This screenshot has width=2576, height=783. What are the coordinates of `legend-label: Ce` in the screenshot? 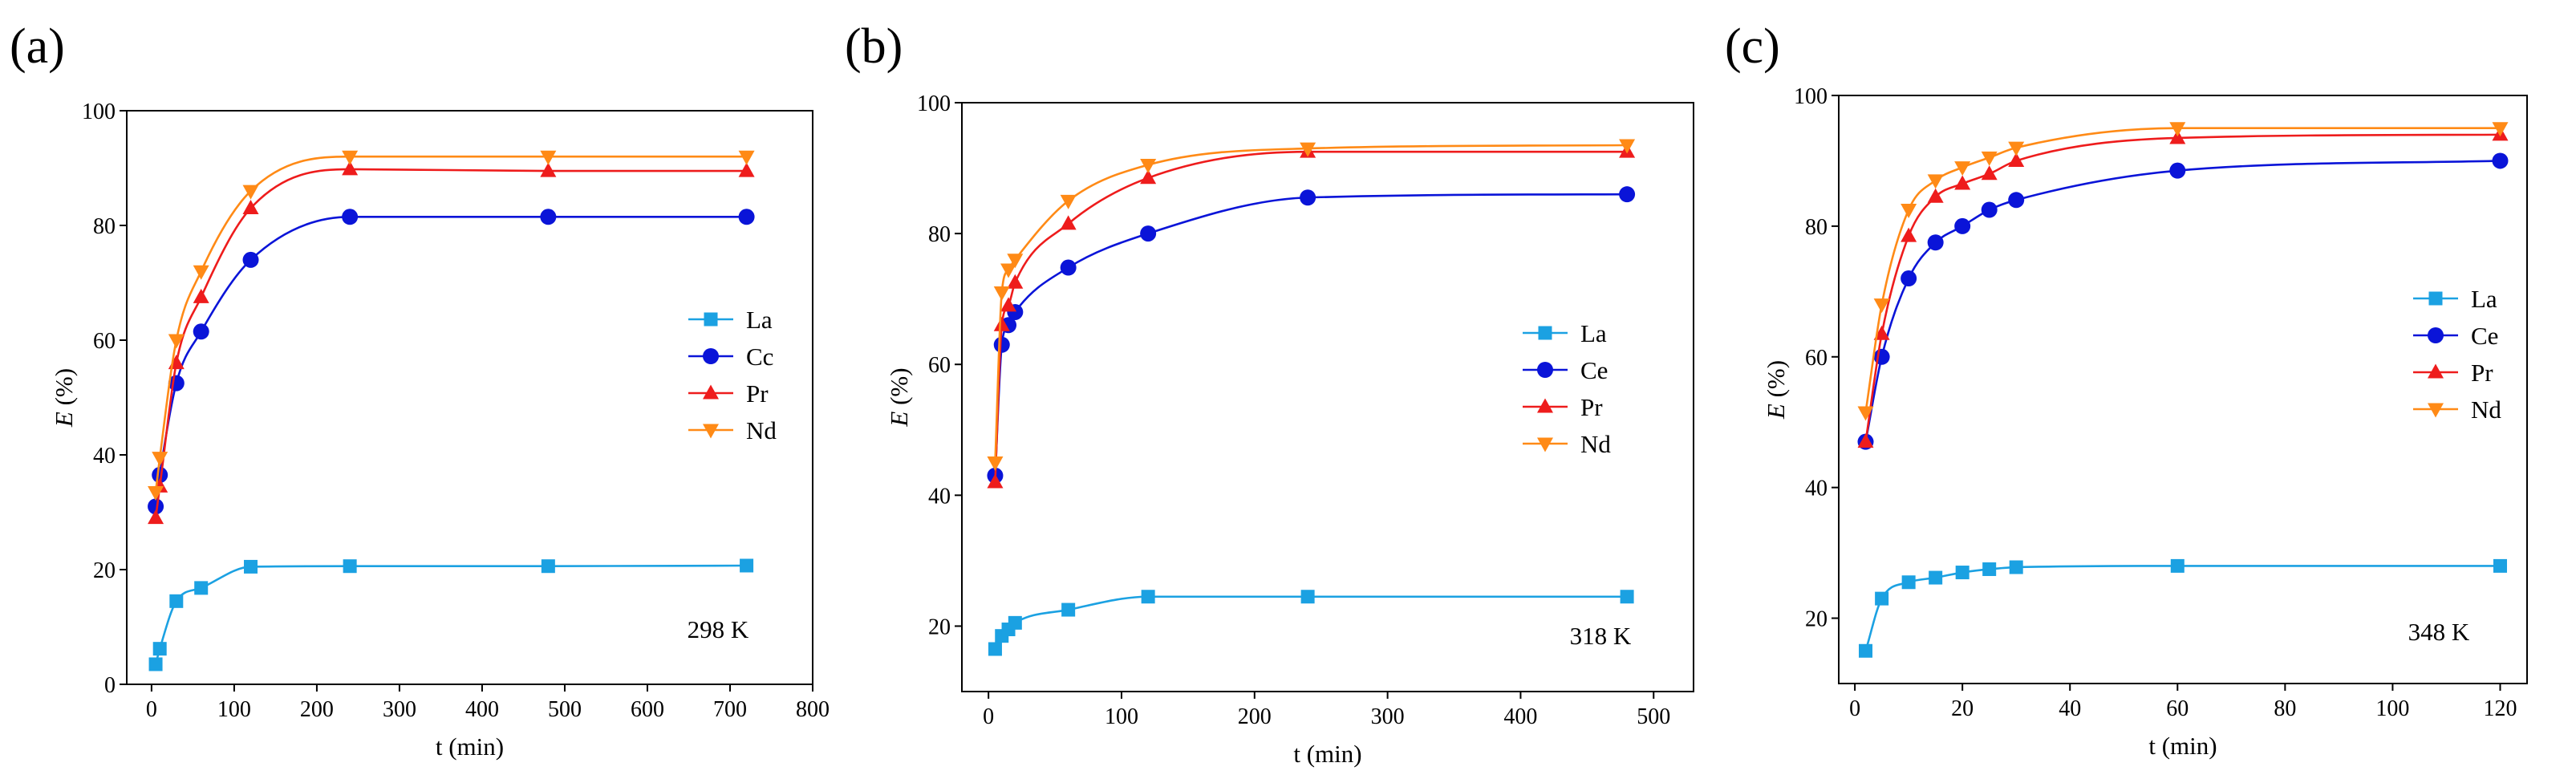 It's located at (2484, 336).